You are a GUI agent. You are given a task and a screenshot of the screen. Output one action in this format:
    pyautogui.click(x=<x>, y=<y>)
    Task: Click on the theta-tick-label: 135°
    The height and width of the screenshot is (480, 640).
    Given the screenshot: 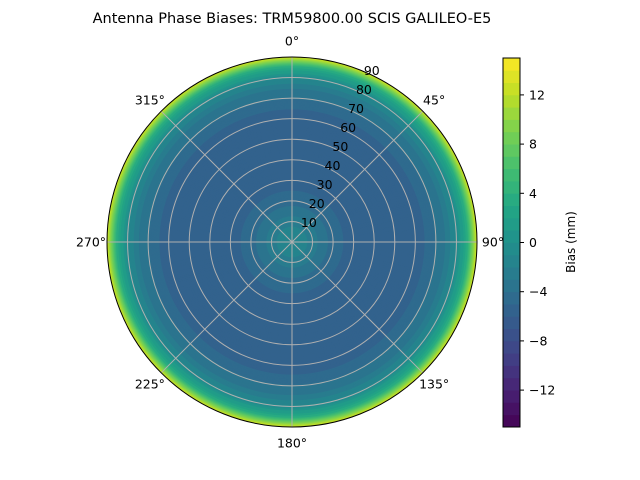 What is the action you would take?
    pyautogui.click(x=434, y=384)
    